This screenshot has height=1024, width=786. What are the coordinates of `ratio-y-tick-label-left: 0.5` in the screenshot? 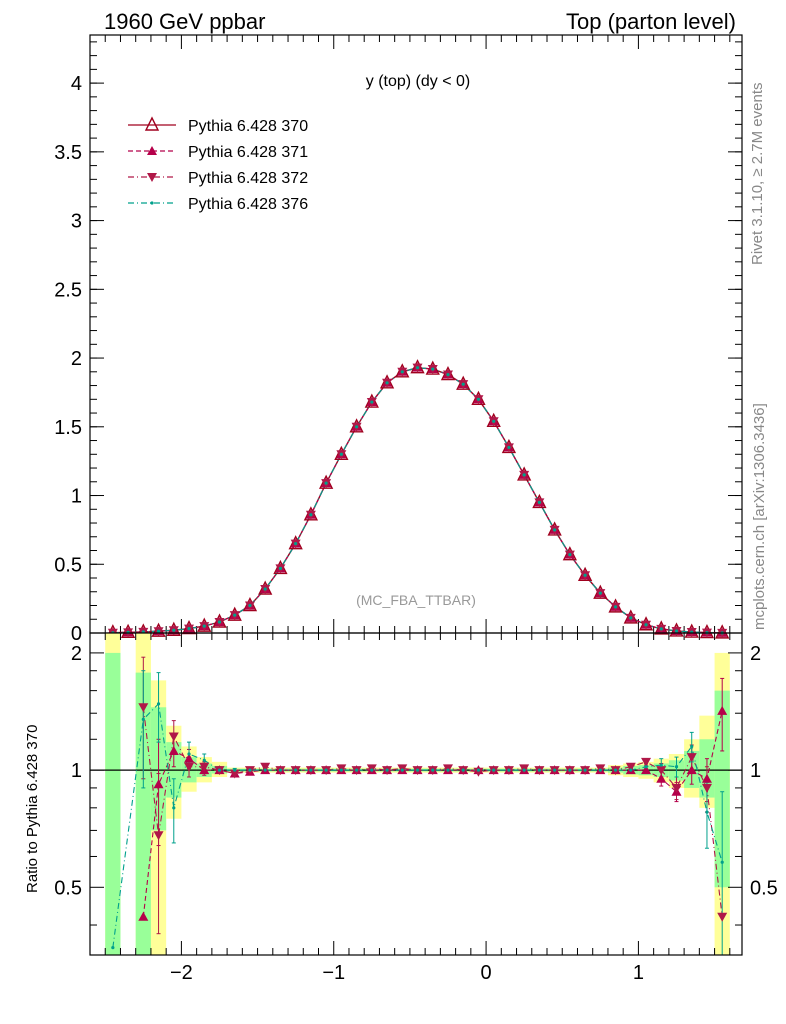 It's located at (68, 888).